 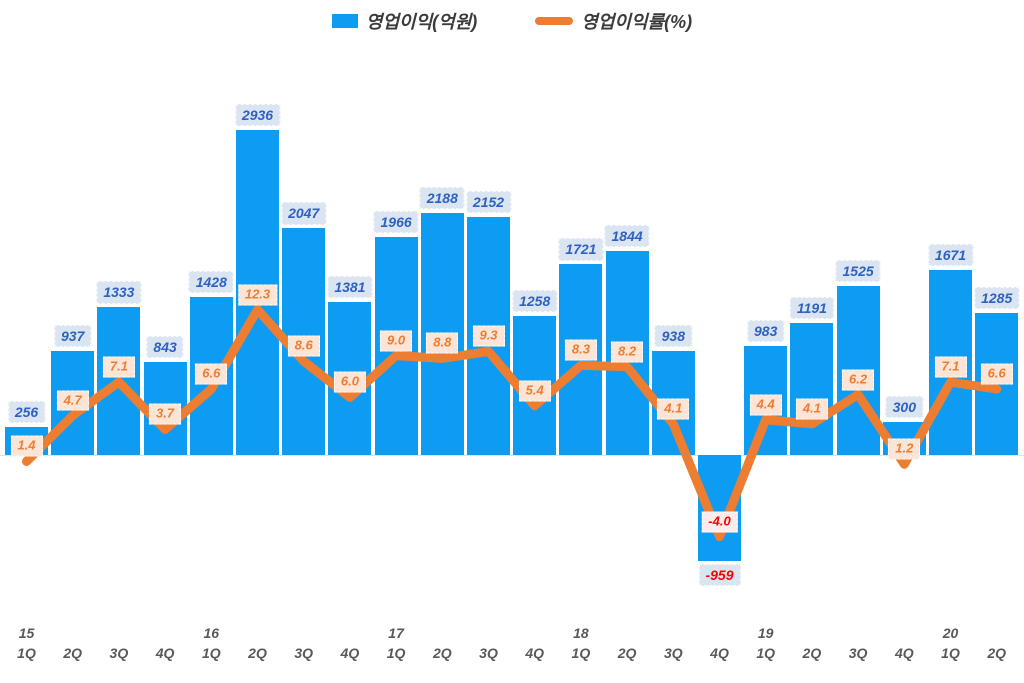 I want to click on bar-value-label: 256, so click(x=26, y=411).